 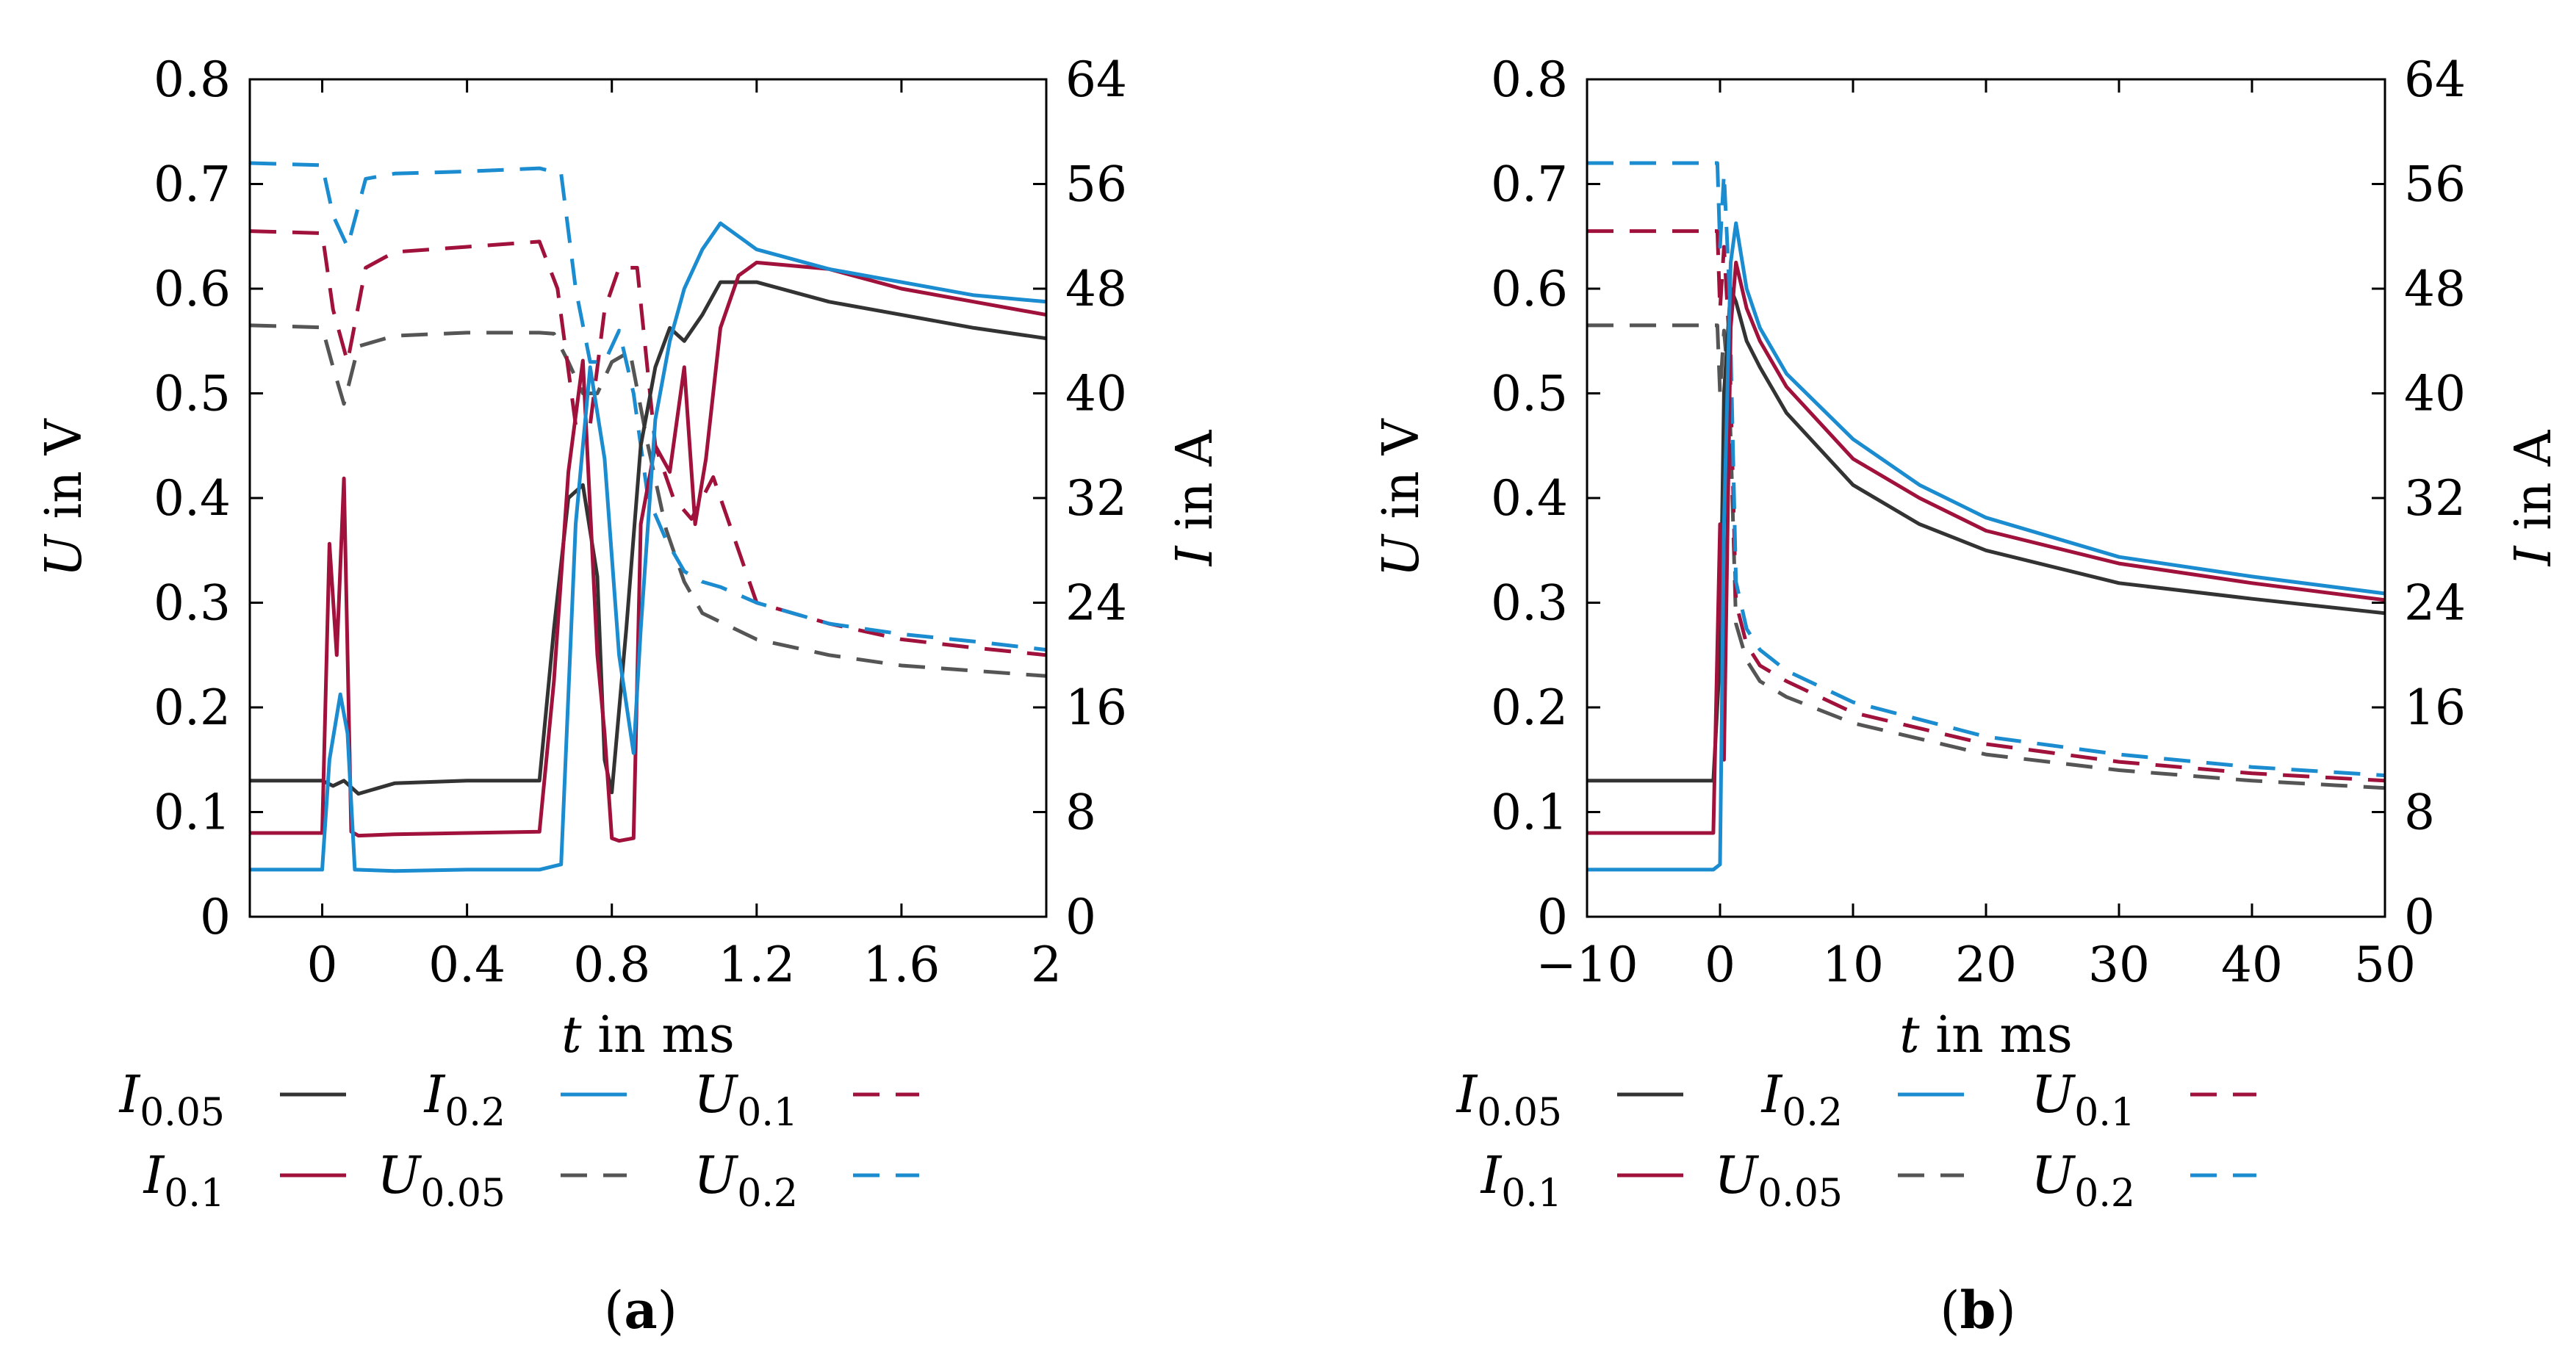 I want to click on panel-label-letter: b, so click(x=1978, y=1310).